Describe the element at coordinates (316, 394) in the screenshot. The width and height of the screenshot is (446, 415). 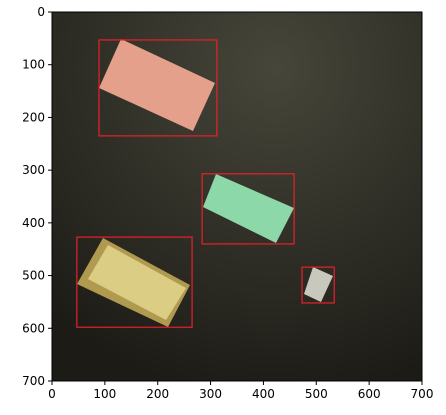
I see `x-tick-label: 500` at that location.